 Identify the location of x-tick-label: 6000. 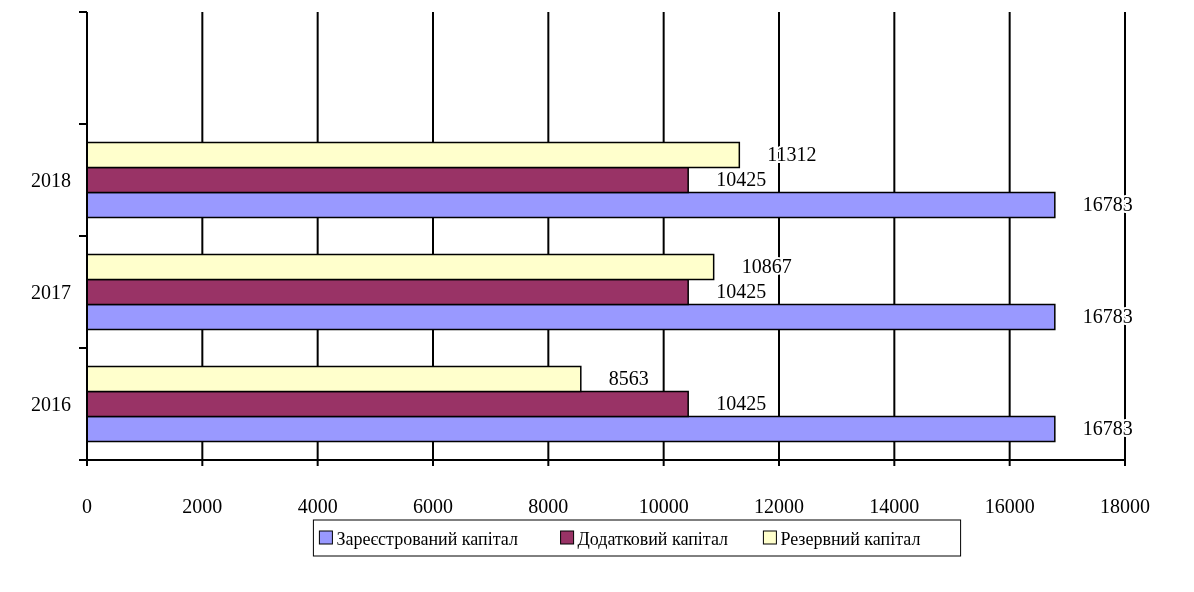
(433, 506).